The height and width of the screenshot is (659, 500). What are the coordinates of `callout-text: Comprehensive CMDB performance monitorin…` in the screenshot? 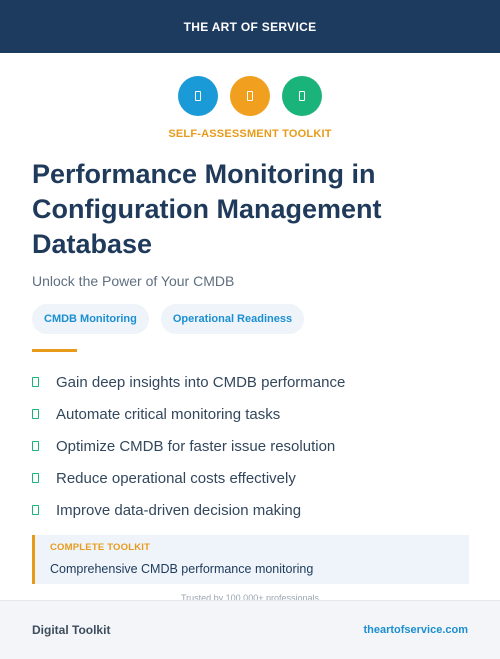 It's located at (182, 569).